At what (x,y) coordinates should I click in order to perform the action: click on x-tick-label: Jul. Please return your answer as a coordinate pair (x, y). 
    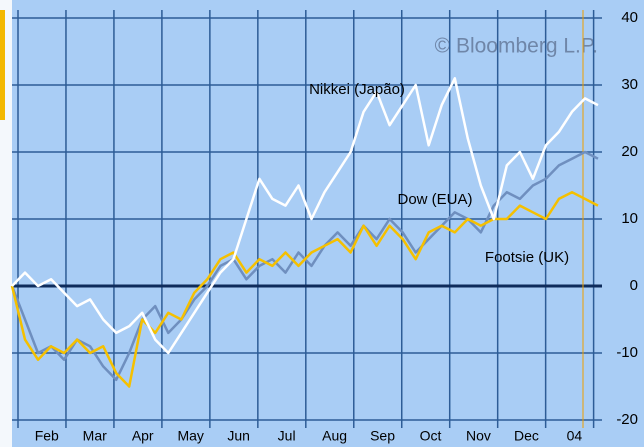
    Looking at the image, I should click on (287, 436).